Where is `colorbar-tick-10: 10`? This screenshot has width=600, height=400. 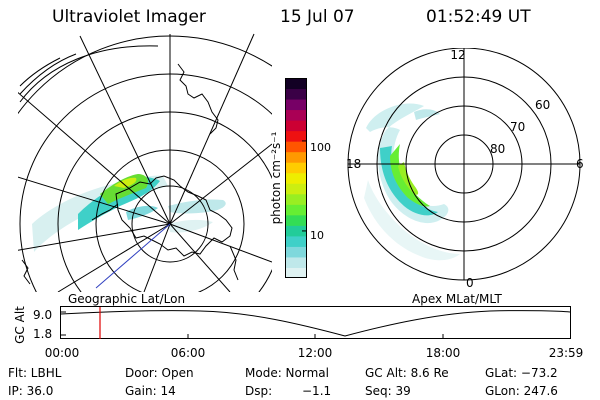 colorbar-tick-10: 10 is located at coordinates (317, 235).